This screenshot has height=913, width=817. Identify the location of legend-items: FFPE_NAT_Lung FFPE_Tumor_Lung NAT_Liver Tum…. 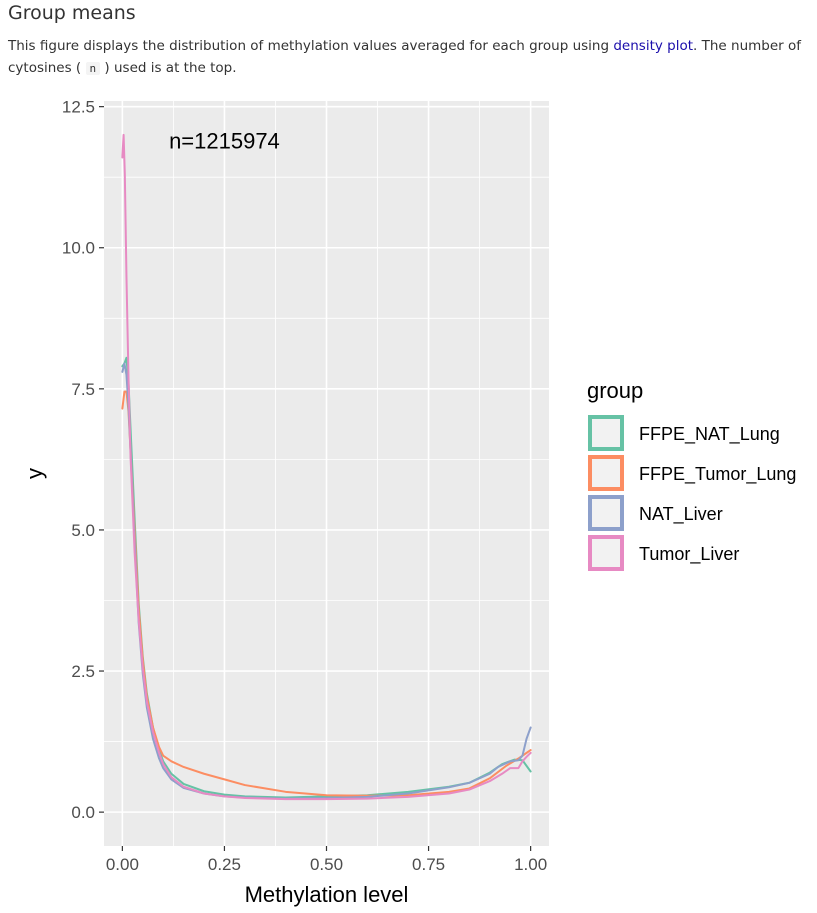
(692, 493).